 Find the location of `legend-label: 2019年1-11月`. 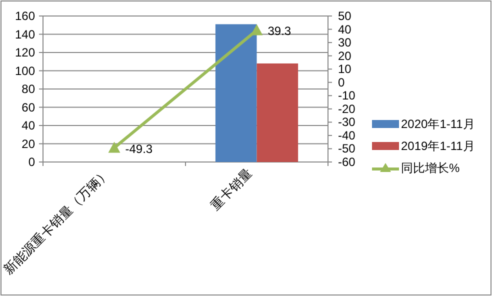

legend-label: 2019年1-11月 is located at coordinates (438, 146).